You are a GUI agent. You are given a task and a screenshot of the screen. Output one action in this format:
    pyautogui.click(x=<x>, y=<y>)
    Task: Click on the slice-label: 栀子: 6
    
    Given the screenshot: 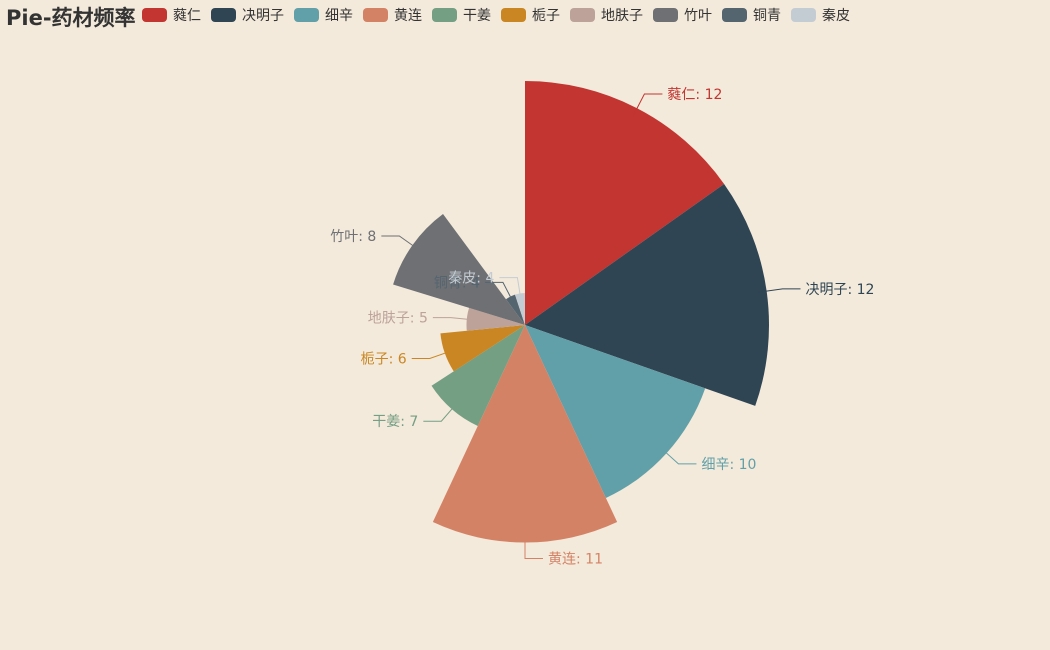 What is the action you would take?
    pyautogui.click(x=384, y=359)
    